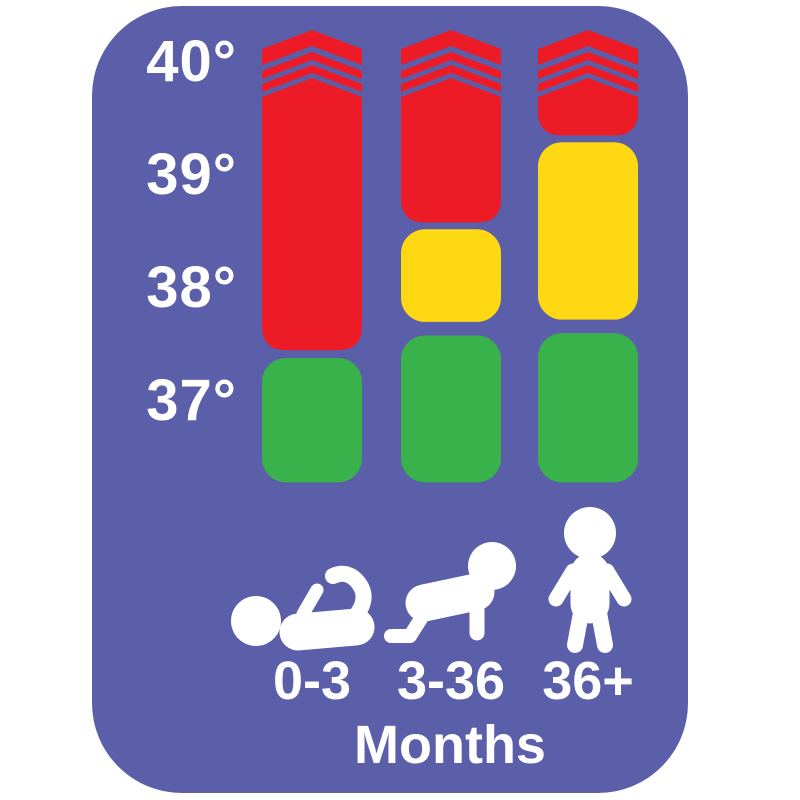 This screenshot has width=800, height=800. I want to click on y-tick-38: 38°, so click(191, 287).